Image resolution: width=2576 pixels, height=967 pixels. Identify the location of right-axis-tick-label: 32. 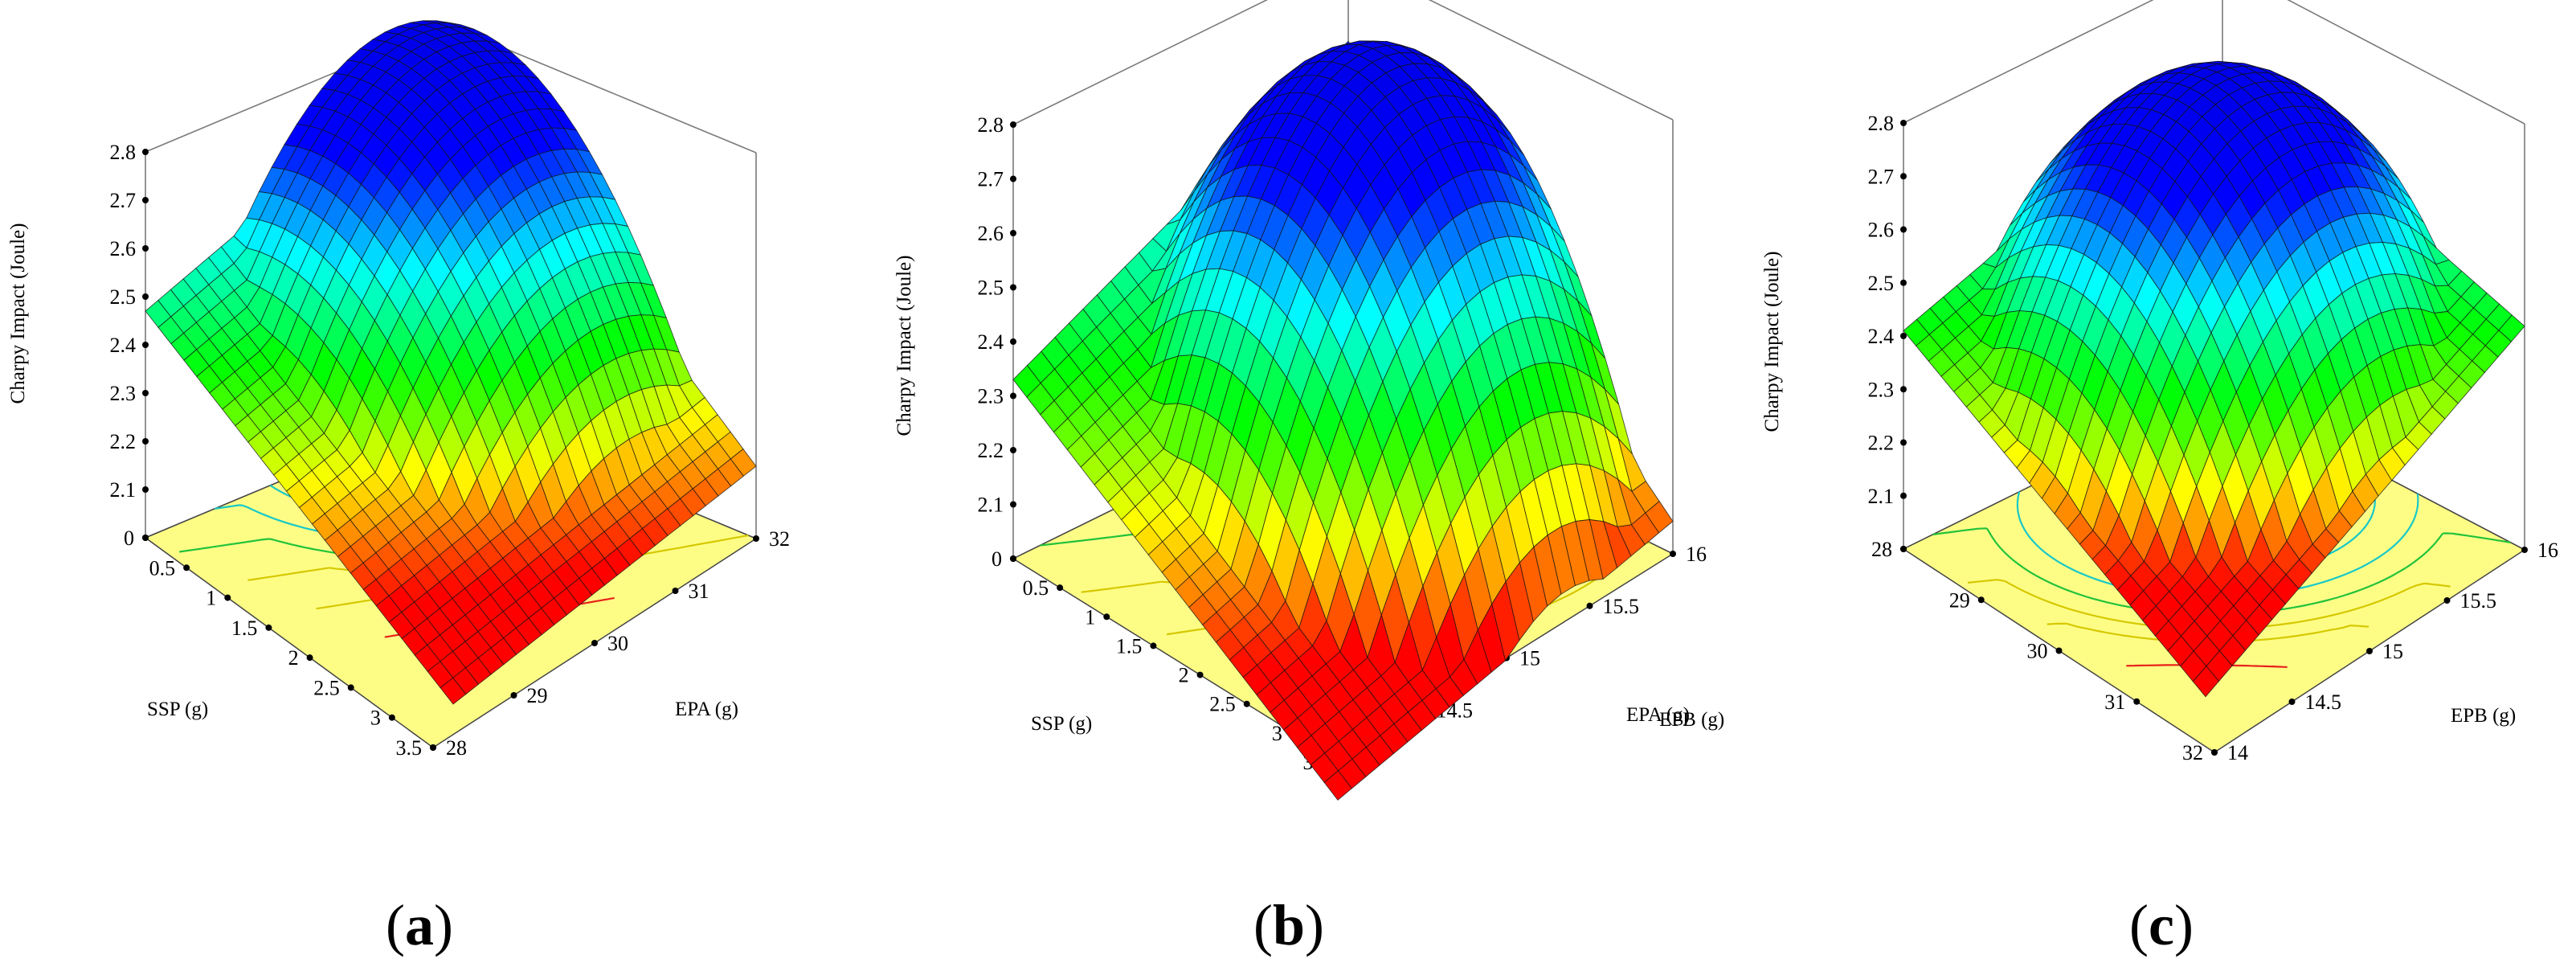
(780, 539).